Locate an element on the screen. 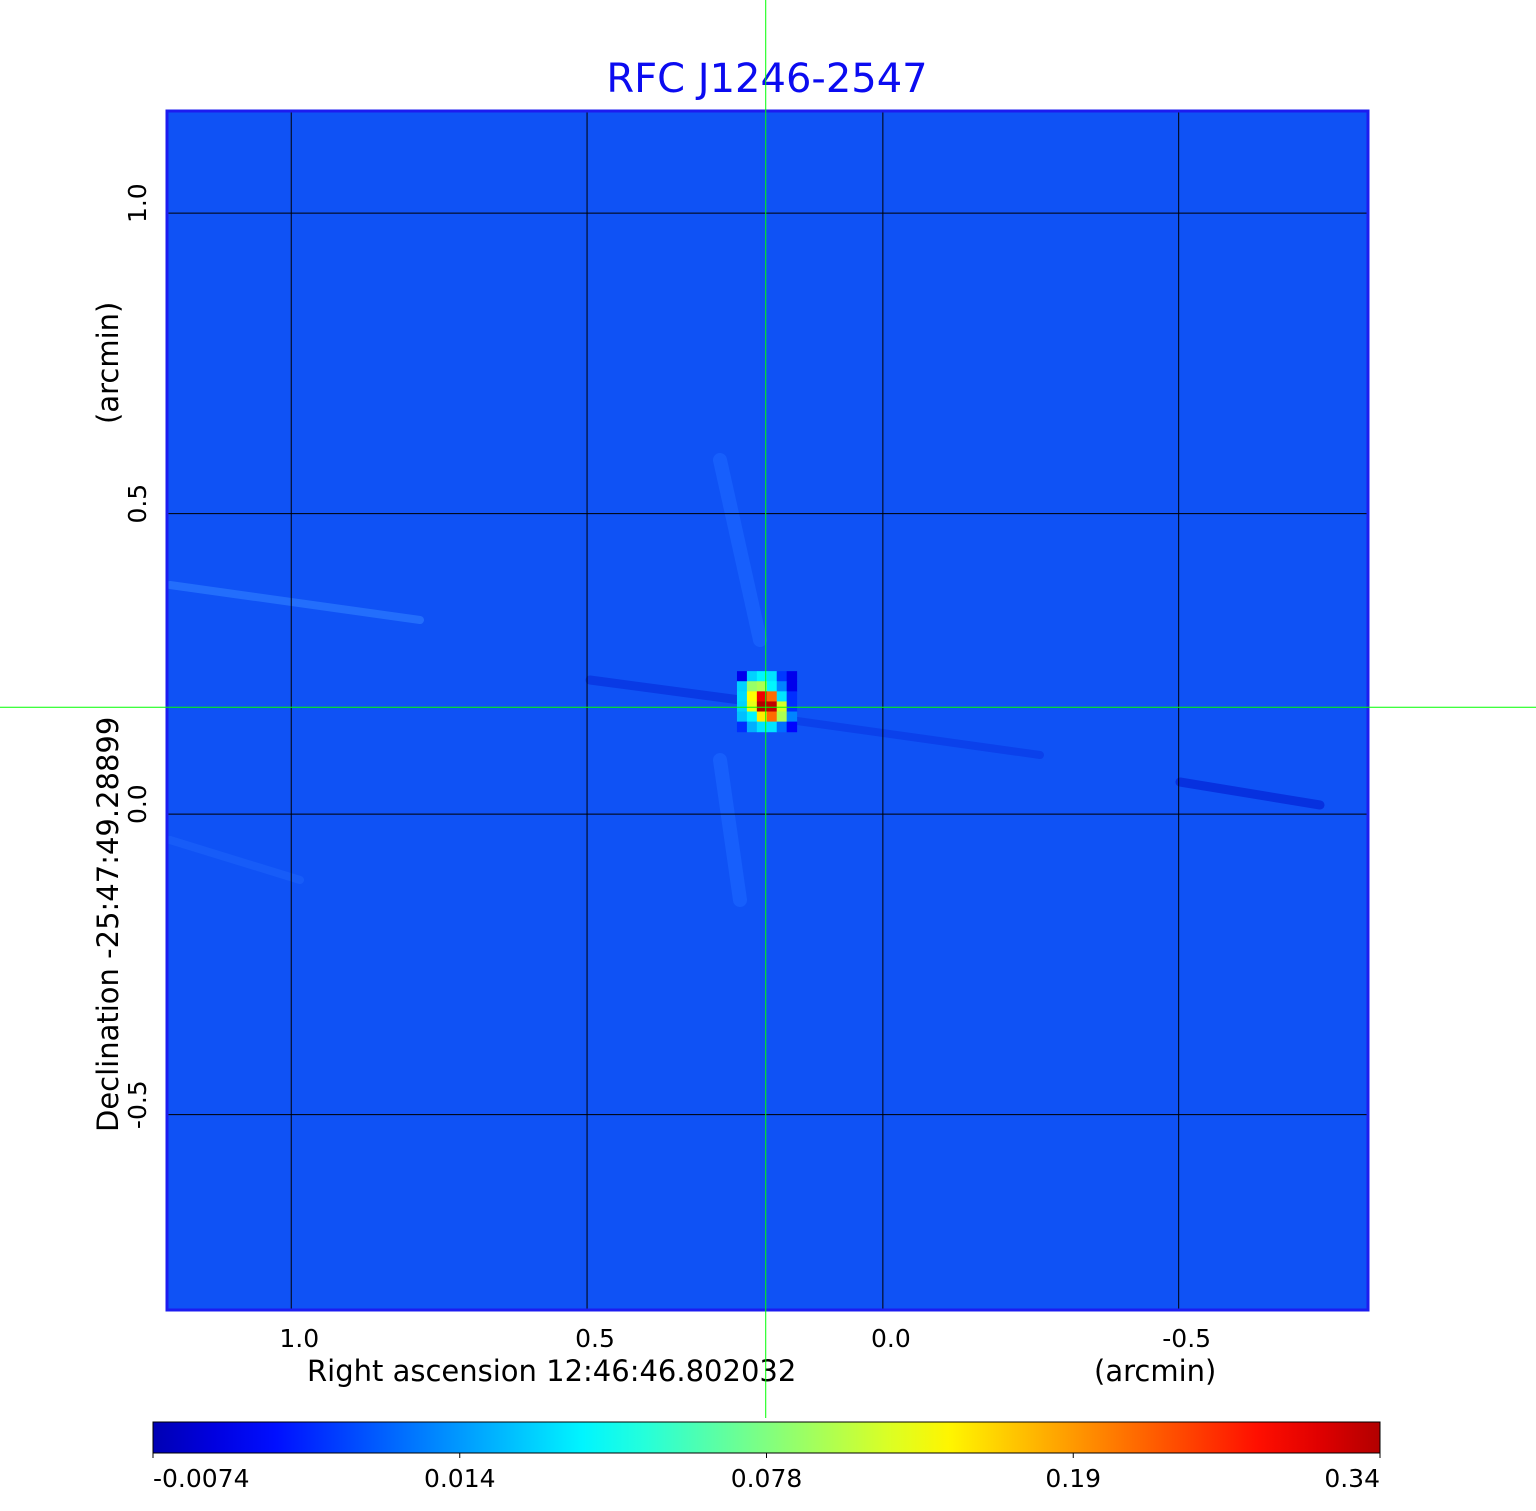 The width and height of the screenshot is (1536, 1511). source-peak-cells is located at coordinates (767, 702).